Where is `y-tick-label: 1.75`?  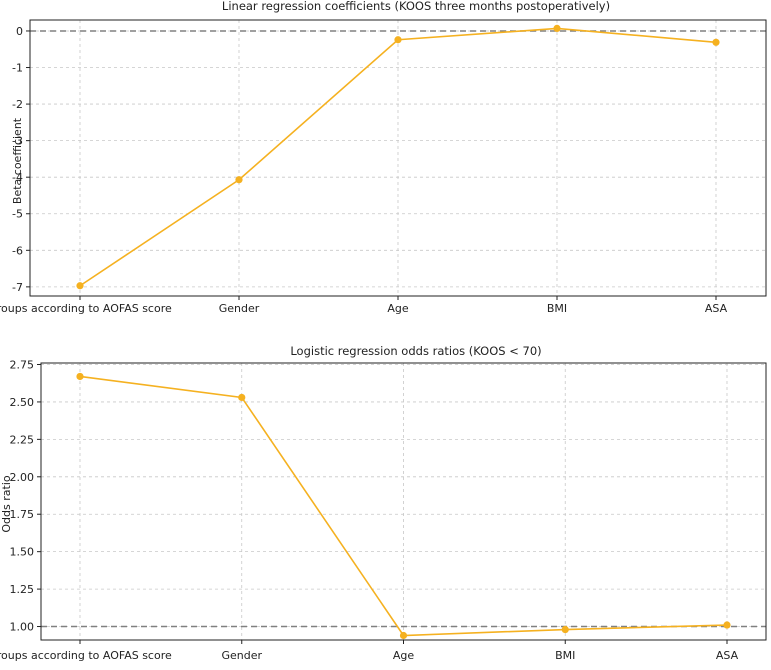 y-tick-label: 1.75 is located at coordinates (22, 514).